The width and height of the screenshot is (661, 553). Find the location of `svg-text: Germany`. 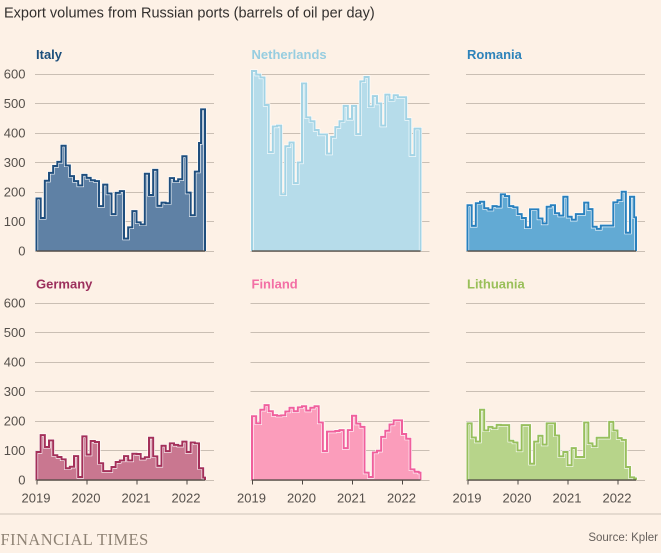

svg-text: Germany is located at coordinates (64, 284).